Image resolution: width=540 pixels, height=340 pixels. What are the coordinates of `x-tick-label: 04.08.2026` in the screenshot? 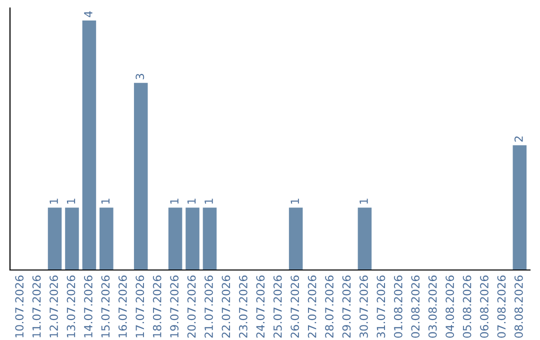 It's located at (450, 307).